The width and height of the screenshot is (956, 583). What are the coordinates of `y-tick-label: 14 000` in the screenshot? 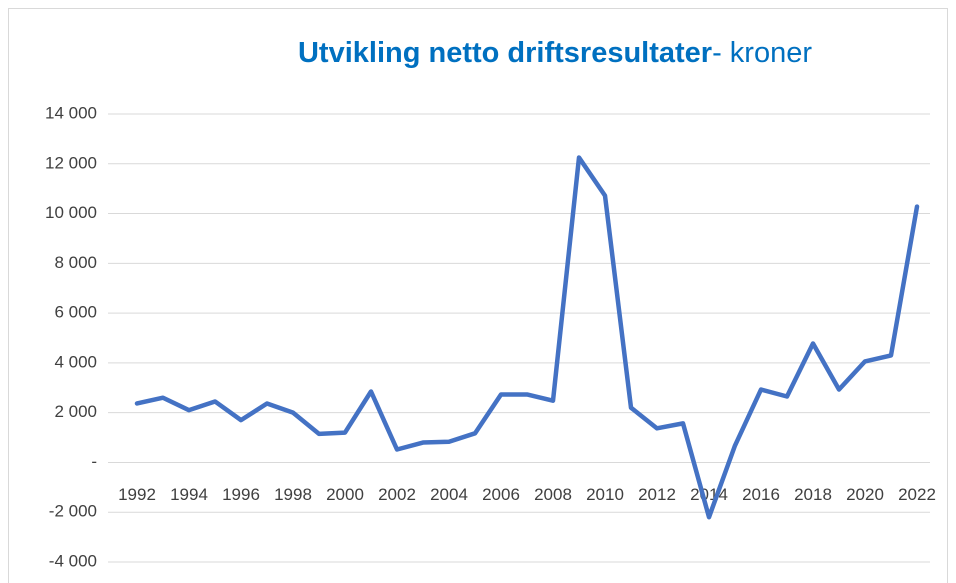 It's located at (71, 112).